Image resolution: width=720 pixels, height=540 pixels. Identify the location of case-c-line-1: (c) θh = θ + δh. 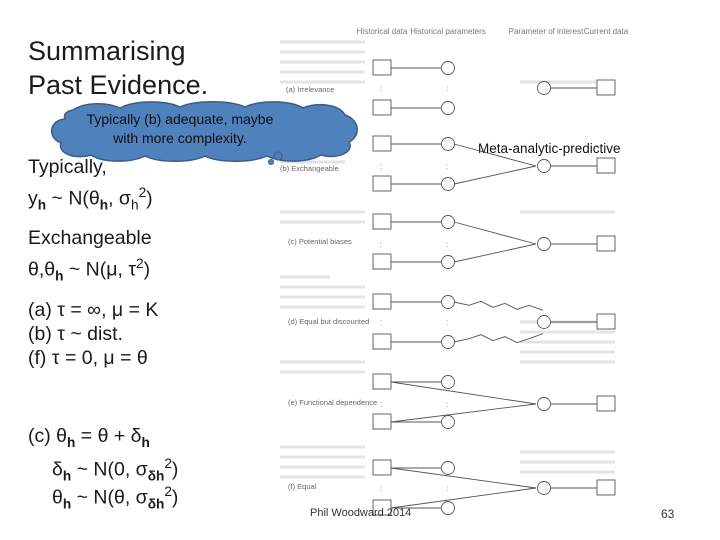
(89, 437).